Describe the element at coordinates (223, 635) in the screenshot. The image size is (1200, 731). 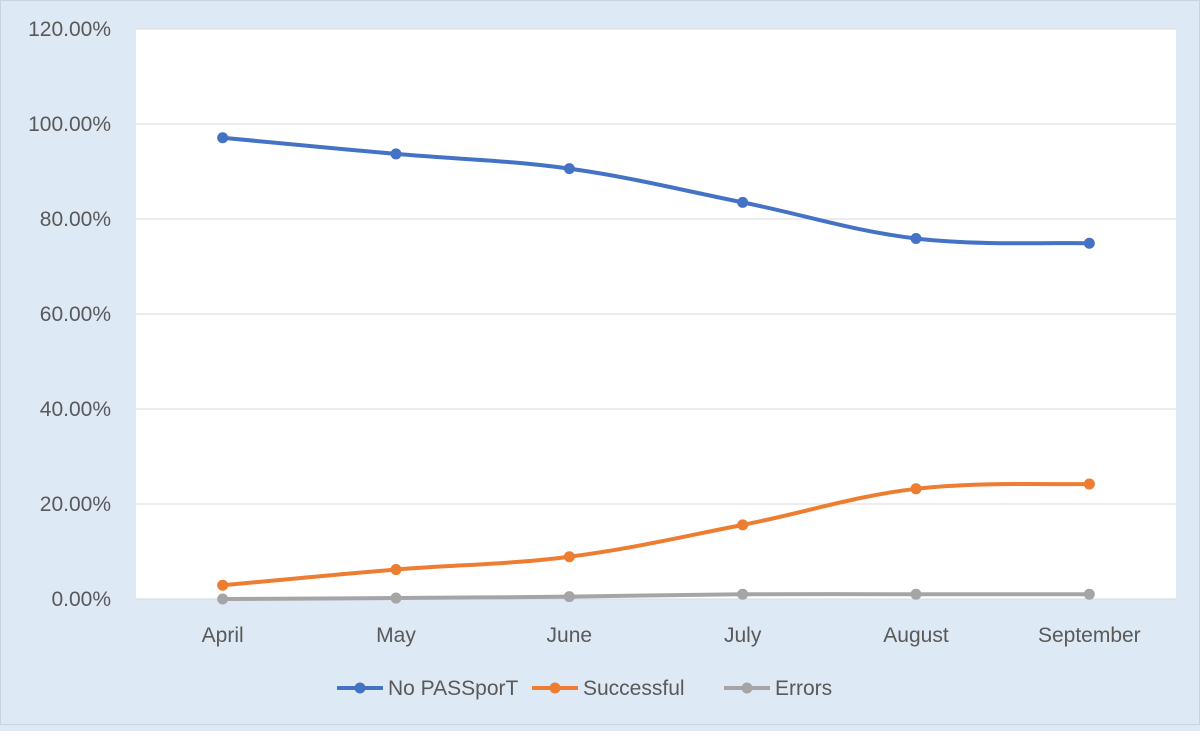
I see `x-tick-label: April` at that location.